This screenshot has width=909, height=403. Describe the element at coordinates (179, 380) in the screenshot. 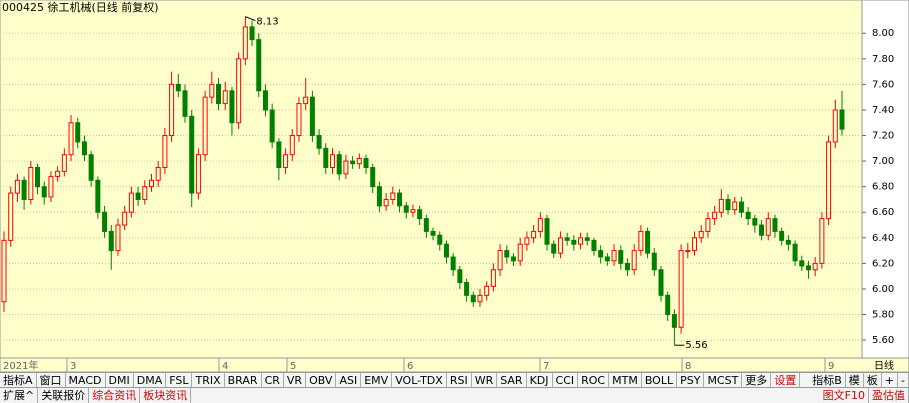

I see `indicator-button: FSL` at that location.